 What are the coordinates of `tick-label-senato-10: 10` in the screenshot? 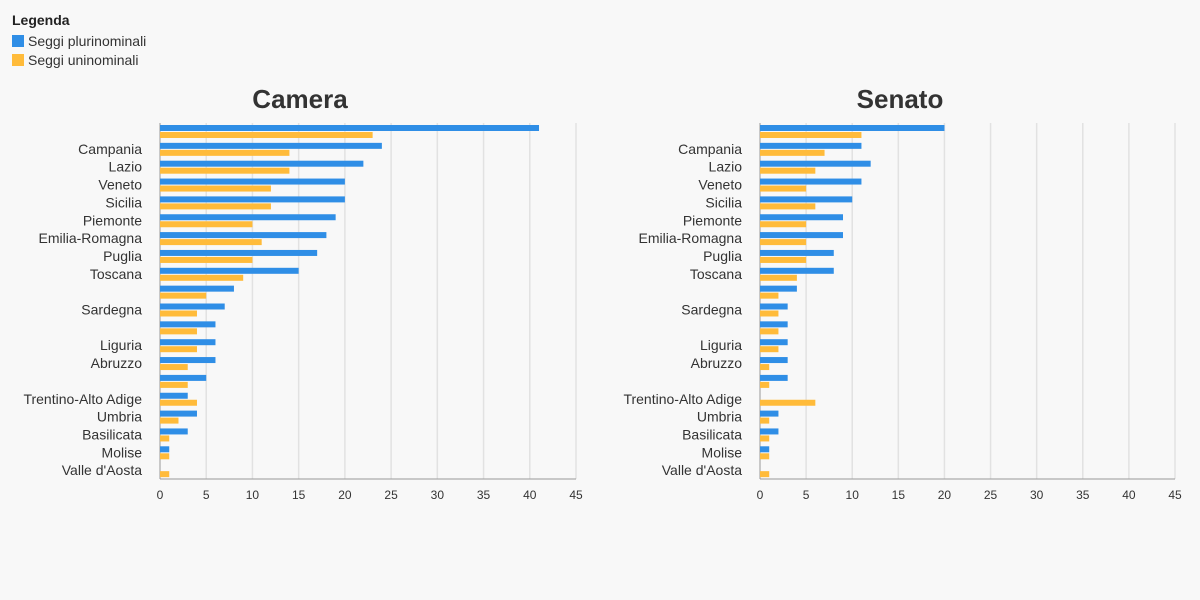 It's located at (853, 495).